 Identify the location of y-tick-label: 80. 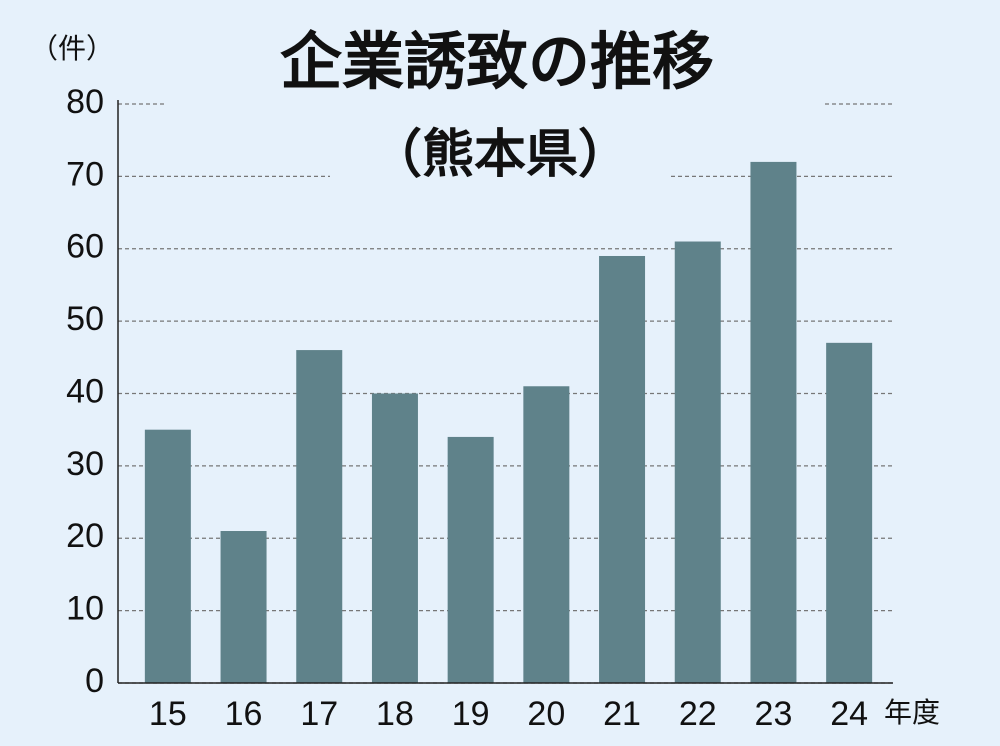
(85, 102).